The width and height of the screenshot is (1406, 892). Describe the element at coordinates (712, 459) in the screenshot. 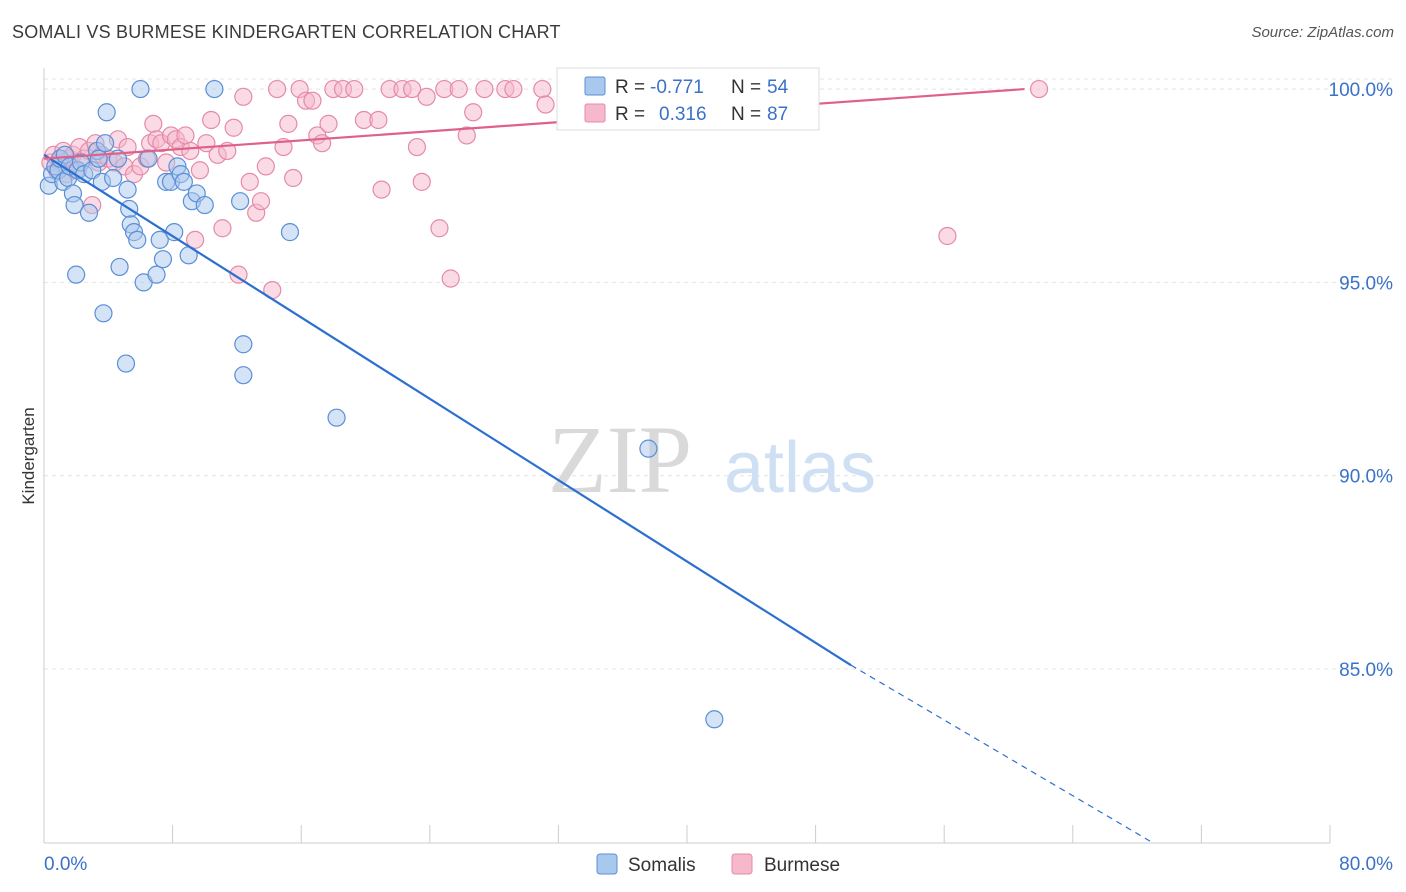

I see `watermark: ZIP atlas` at that location.